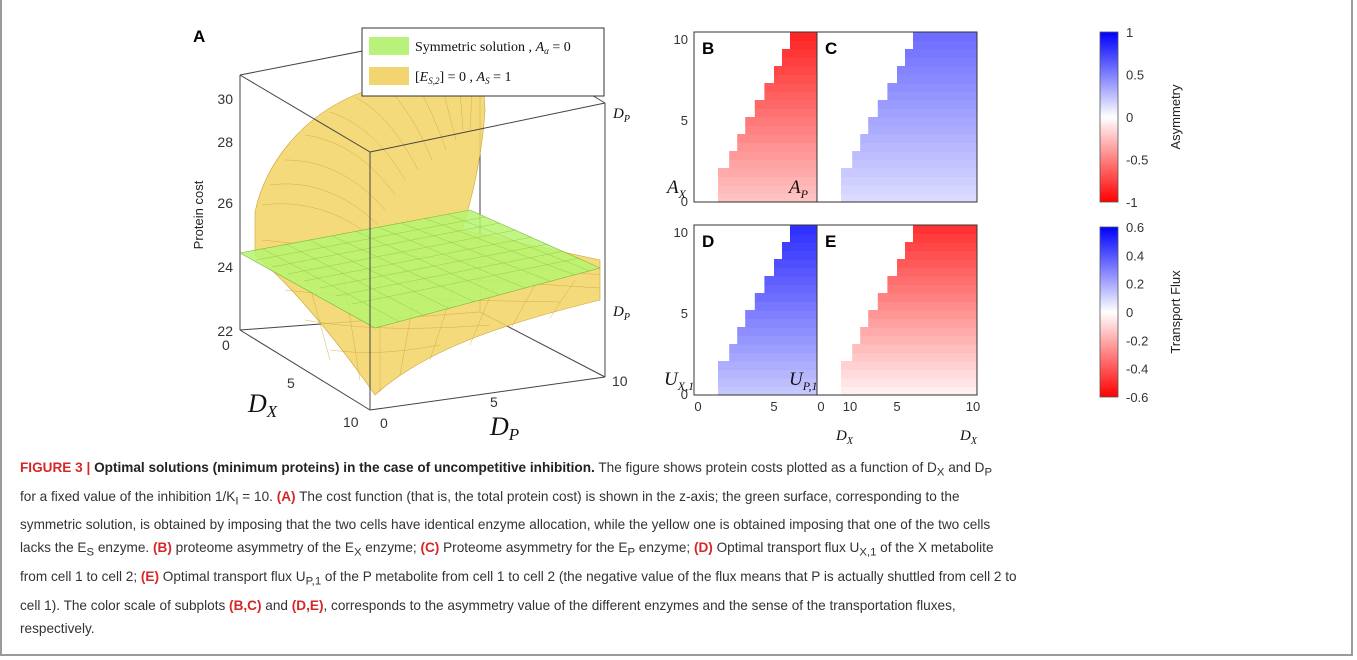  What do you see at coordinates (1141, 312) in the screenshot?
I see `colorbar-flux: 0.6 0.4 0.2 0 -0.2 -0.4 -0.6 Transport Flux` at bounding box center [1141, 312].